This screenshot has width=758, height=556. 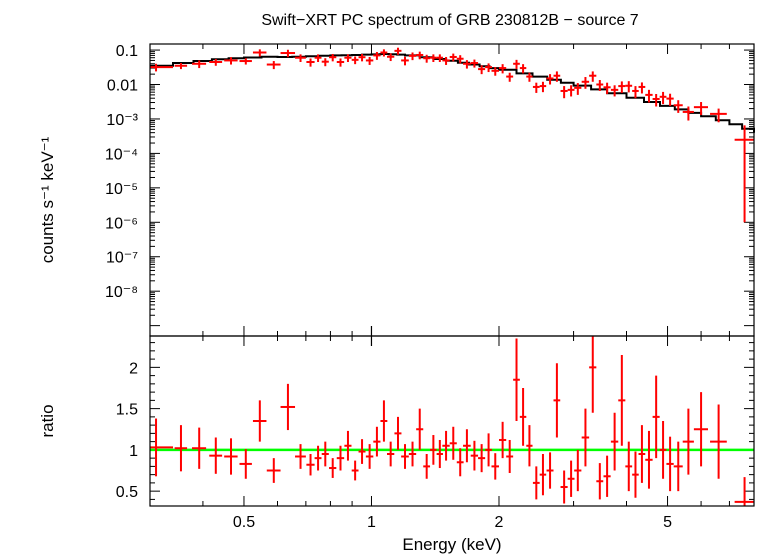 What do you see at coordinates (244, 522) in the screenshot?
I see `x-tick-label: 0.5` at bounding box center [244, 522].